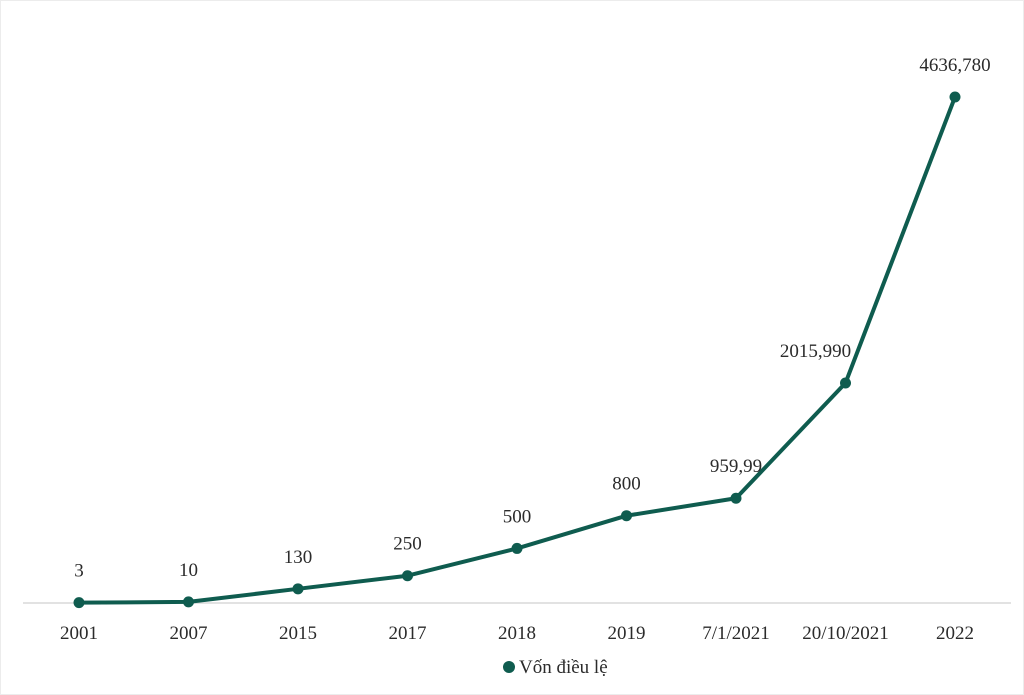 This screenshot has width=1024, height=695. What do you see at coordinates (408, 633) in the screenshot?
I see `x-tick-label: 2017` at bounding box center [408, 633].